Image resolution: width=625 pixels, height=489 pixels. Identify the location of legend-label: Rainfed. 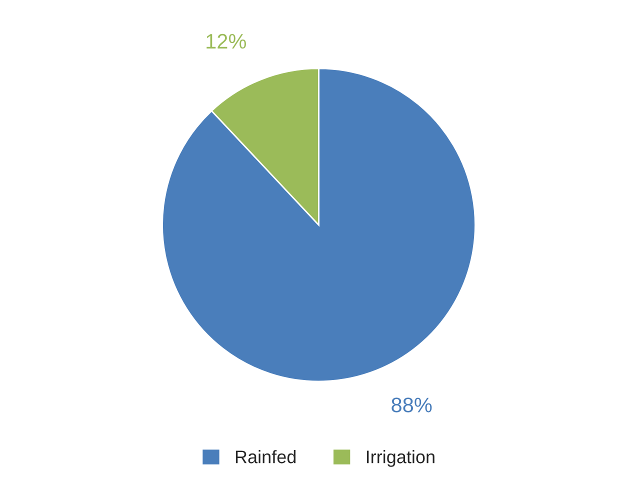
(266, 457).